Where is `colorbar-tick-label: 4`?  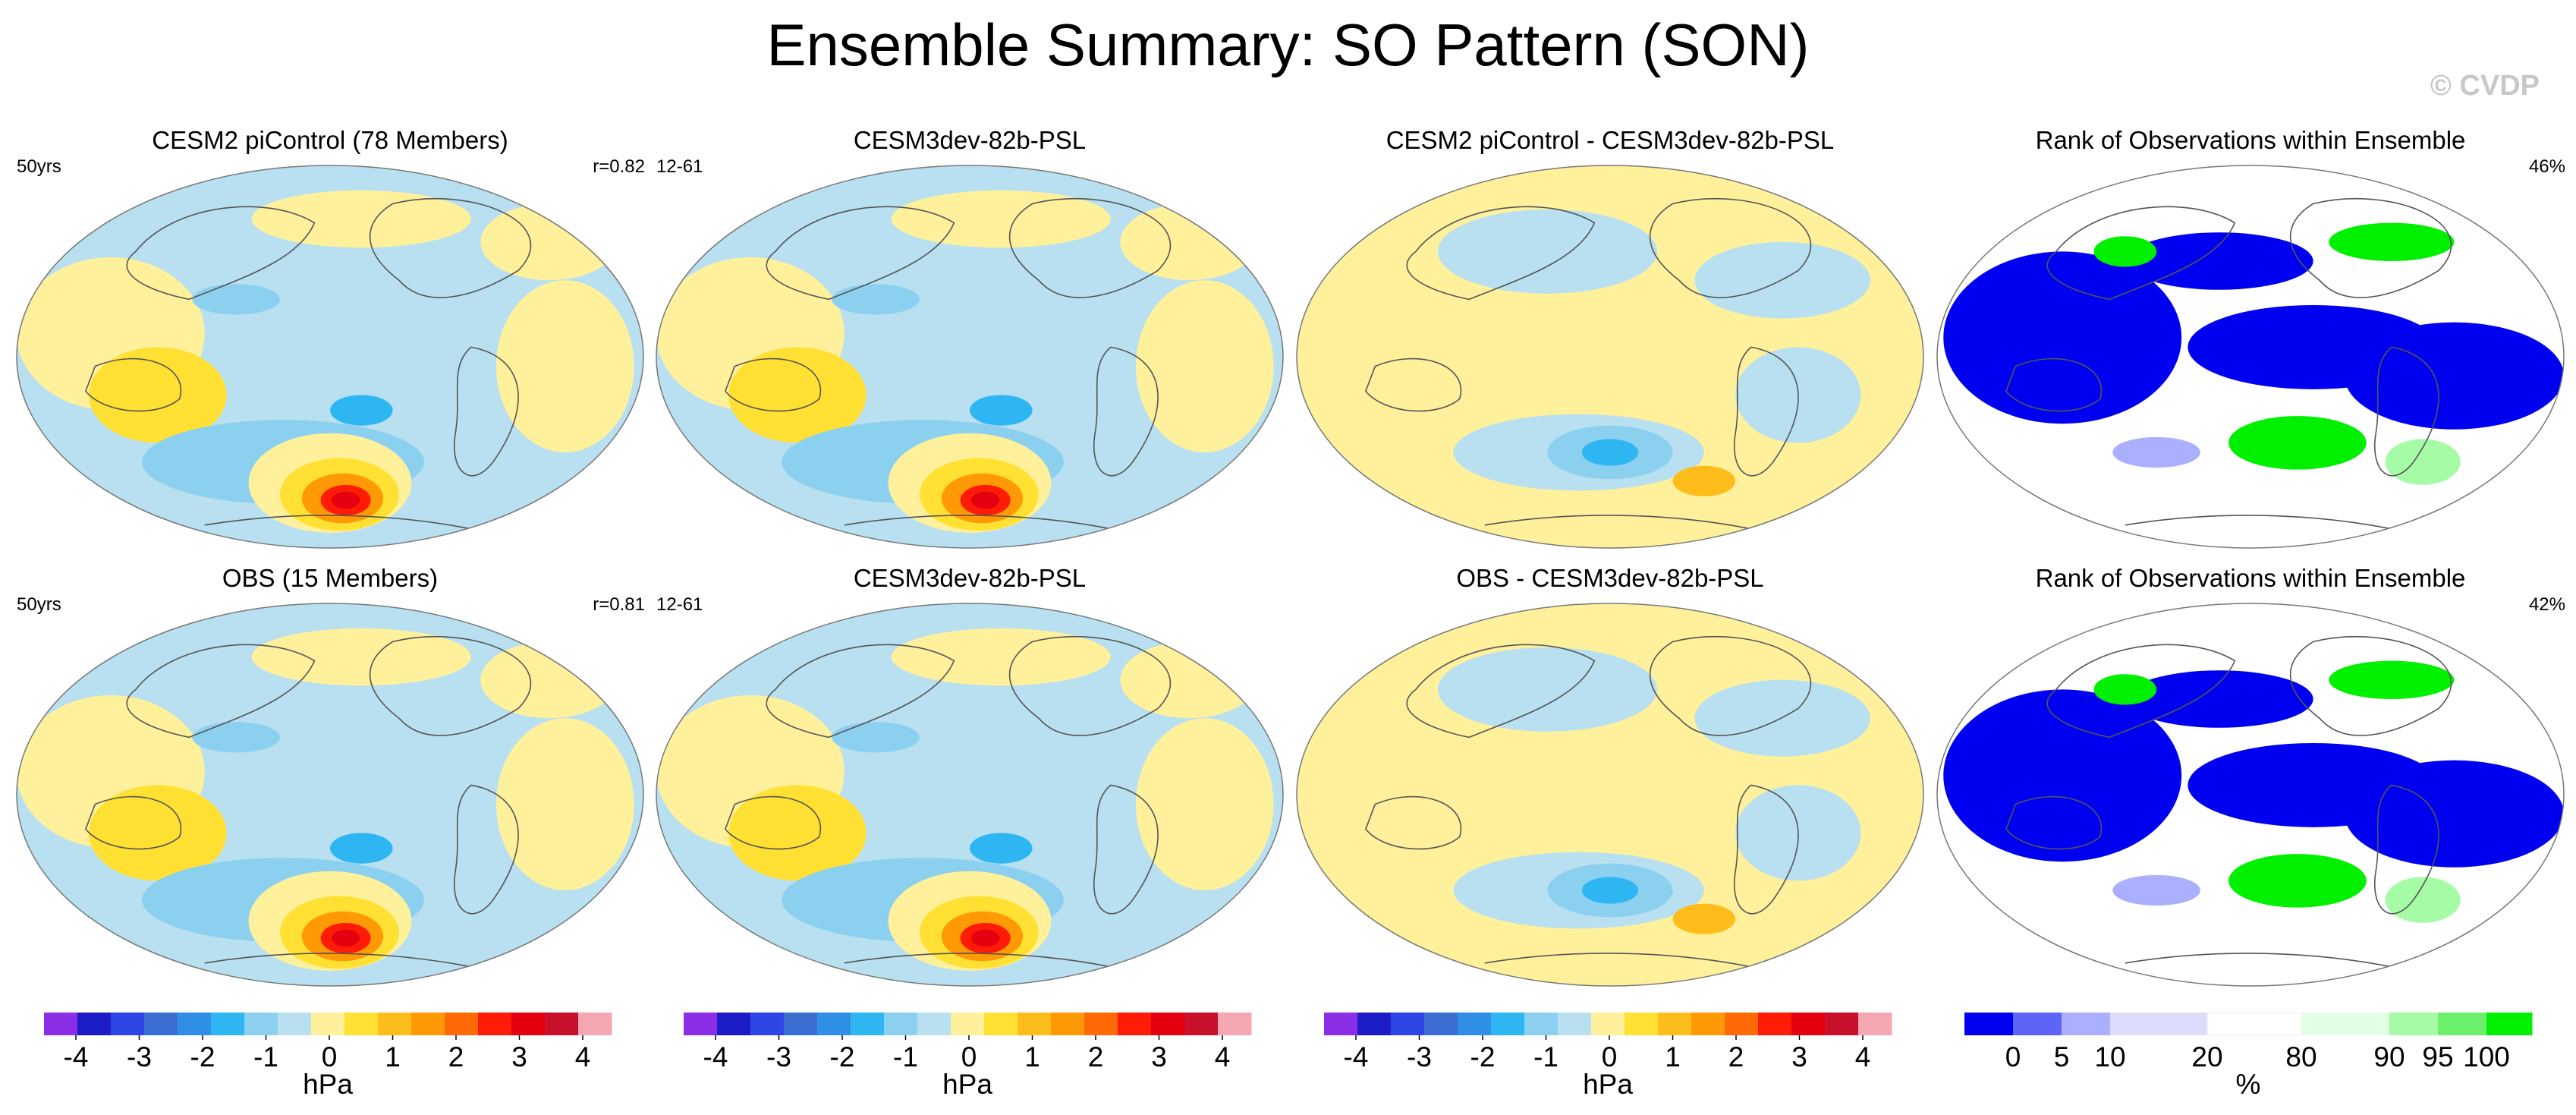 colorbar-tick-label: 4 is located at coordinates (1222, 1056).